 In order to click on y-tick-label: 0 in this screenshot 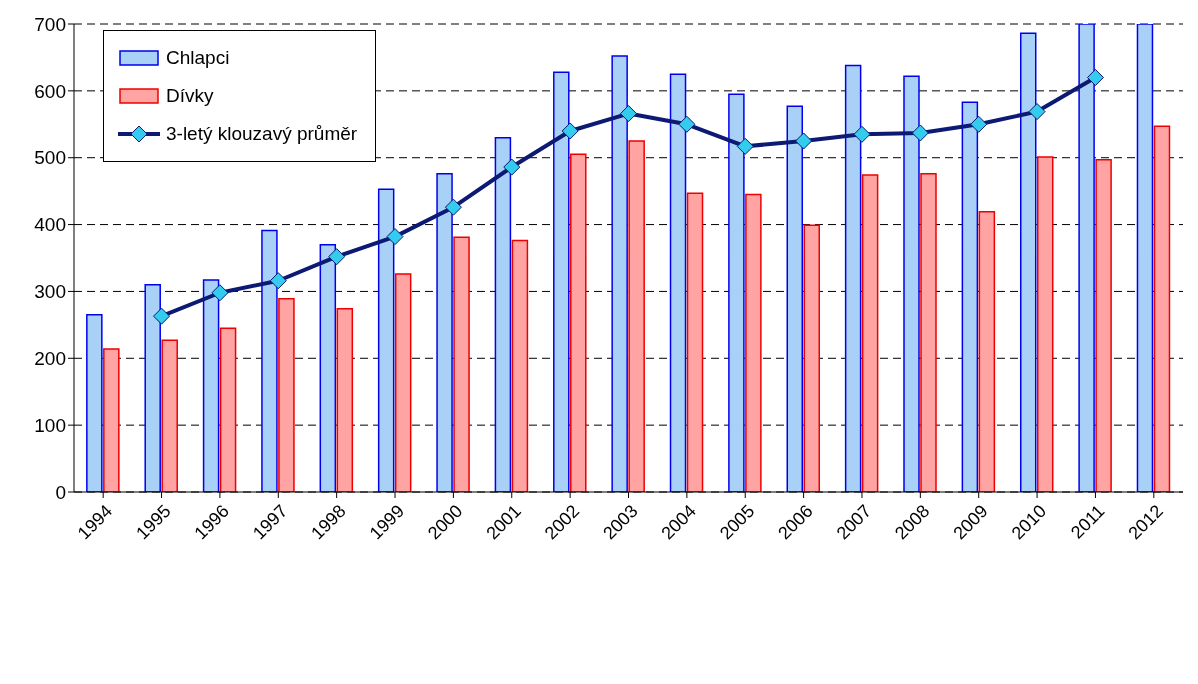, I will do `click(60, 492)`.